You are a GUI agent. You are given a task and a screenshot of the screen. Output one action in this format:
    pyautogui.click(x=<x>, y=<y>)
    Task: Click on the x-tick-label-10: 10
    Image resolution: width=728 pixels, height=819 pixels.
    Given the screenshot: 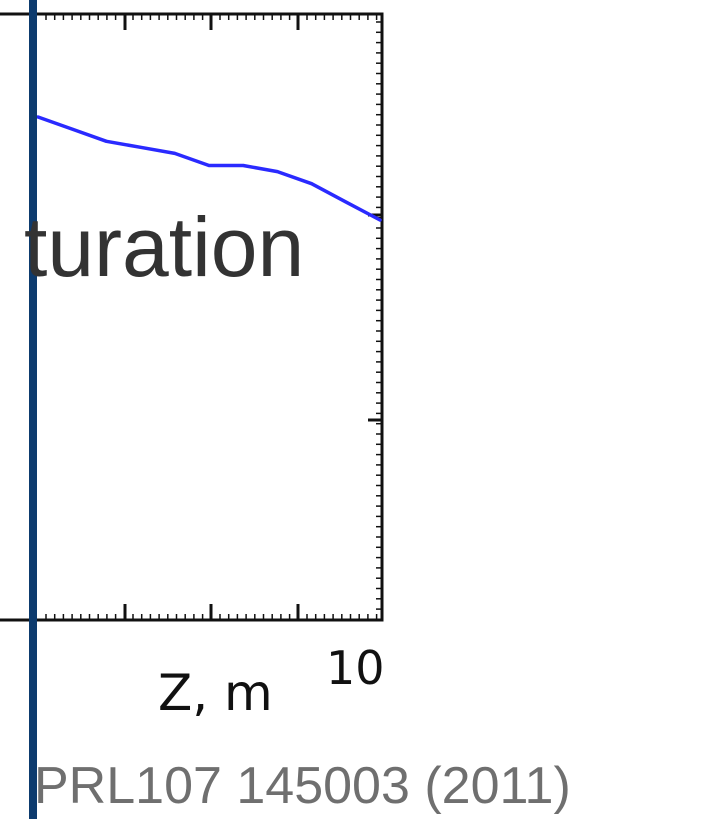 What is the action you would take?
    pyautogui.click(x=355, y=668)
    